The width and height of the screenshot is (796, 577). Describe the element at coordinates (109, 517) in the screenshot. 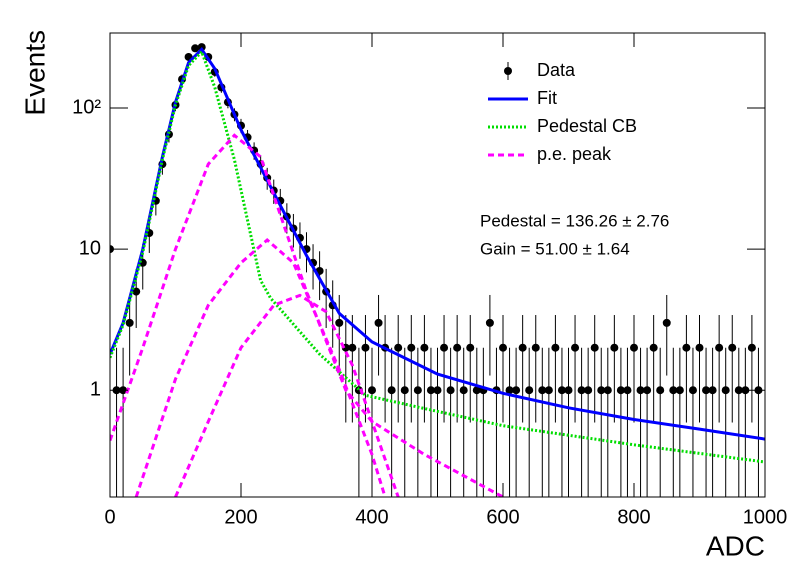

I see `x-tick-label: 0` at that location.